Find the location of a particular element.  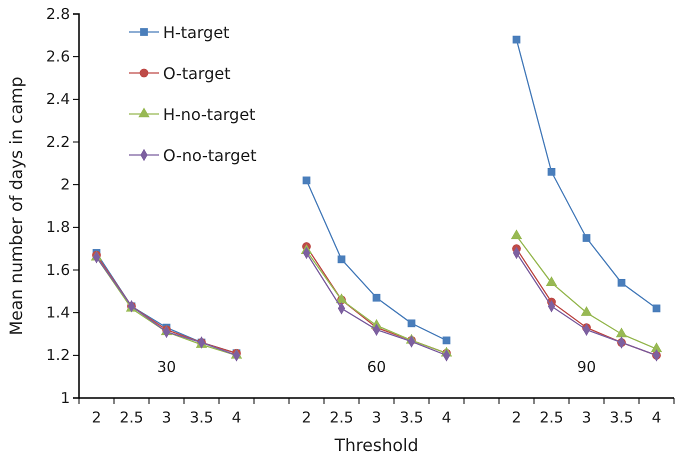

y-axis-title: Mean number of days in camp is located at coordinates (17, 206).